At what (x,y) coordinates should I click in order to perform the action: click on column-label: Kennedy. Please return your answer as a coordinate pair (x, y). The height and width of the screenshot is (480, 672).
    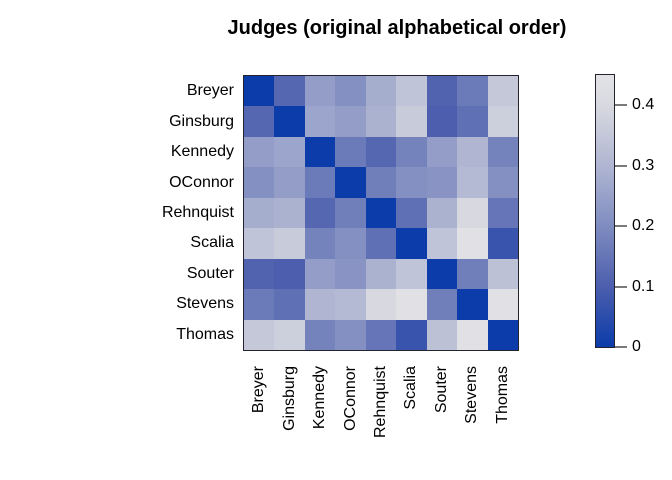
    Looking at the image, I should click on (320, 398).